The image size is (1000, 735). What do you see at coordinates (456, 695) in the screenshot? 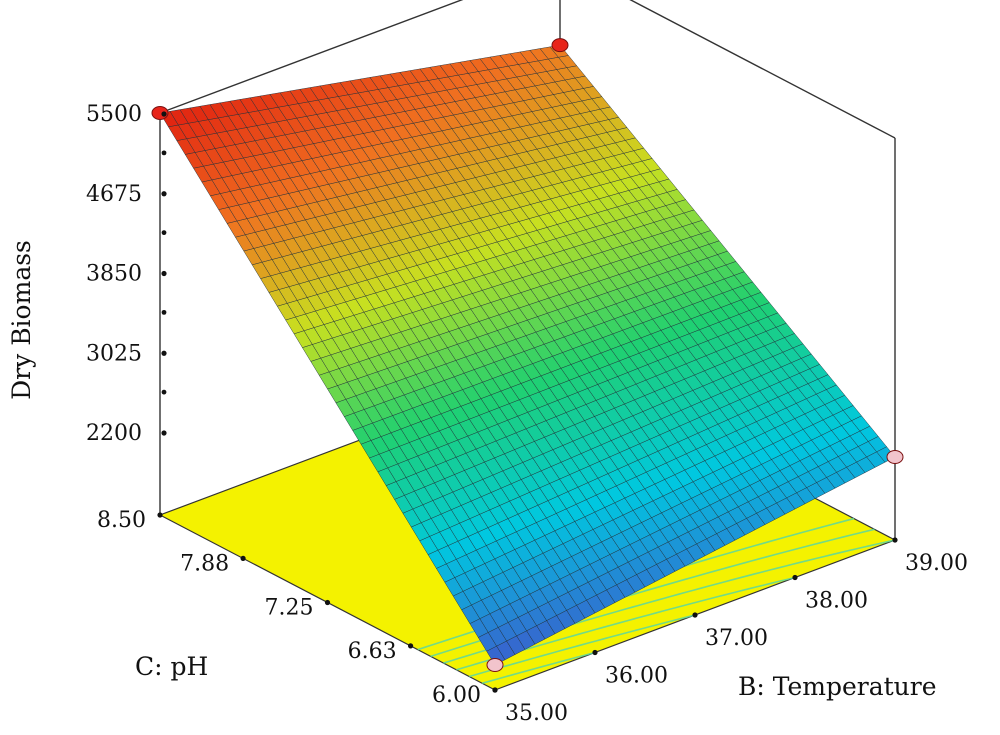
I see `y-tick-label: 6.00` at bounding box center [456, 695].